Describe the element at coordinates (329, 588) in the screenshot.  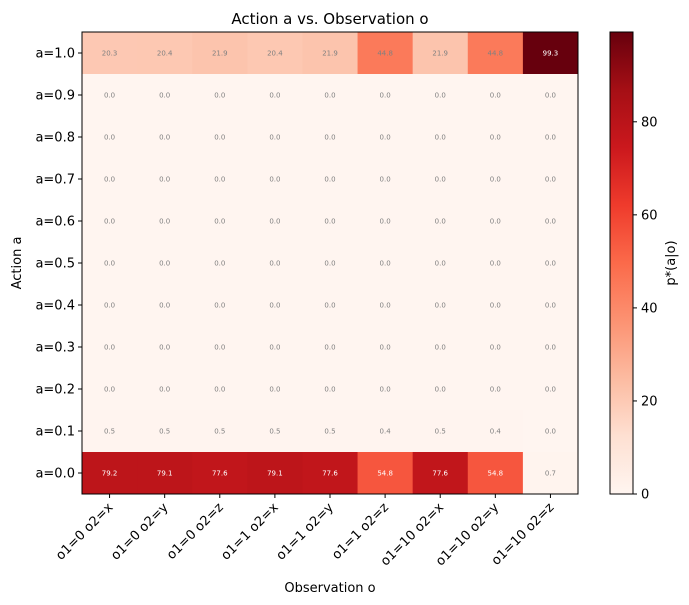
I see `x-axis-label: Observation o` at that location.